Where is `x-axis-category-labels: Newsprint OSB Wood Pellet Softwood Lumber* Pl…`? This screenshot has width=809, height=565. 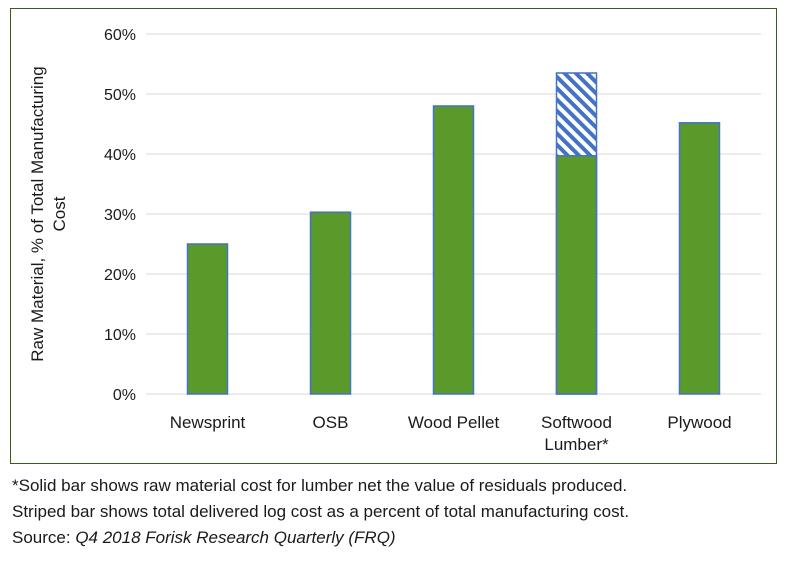
x-axis-category-labels: Newsprint OSB Wood Pellet Softwood Lumber* Pl… is located at coordinates (451, 433).